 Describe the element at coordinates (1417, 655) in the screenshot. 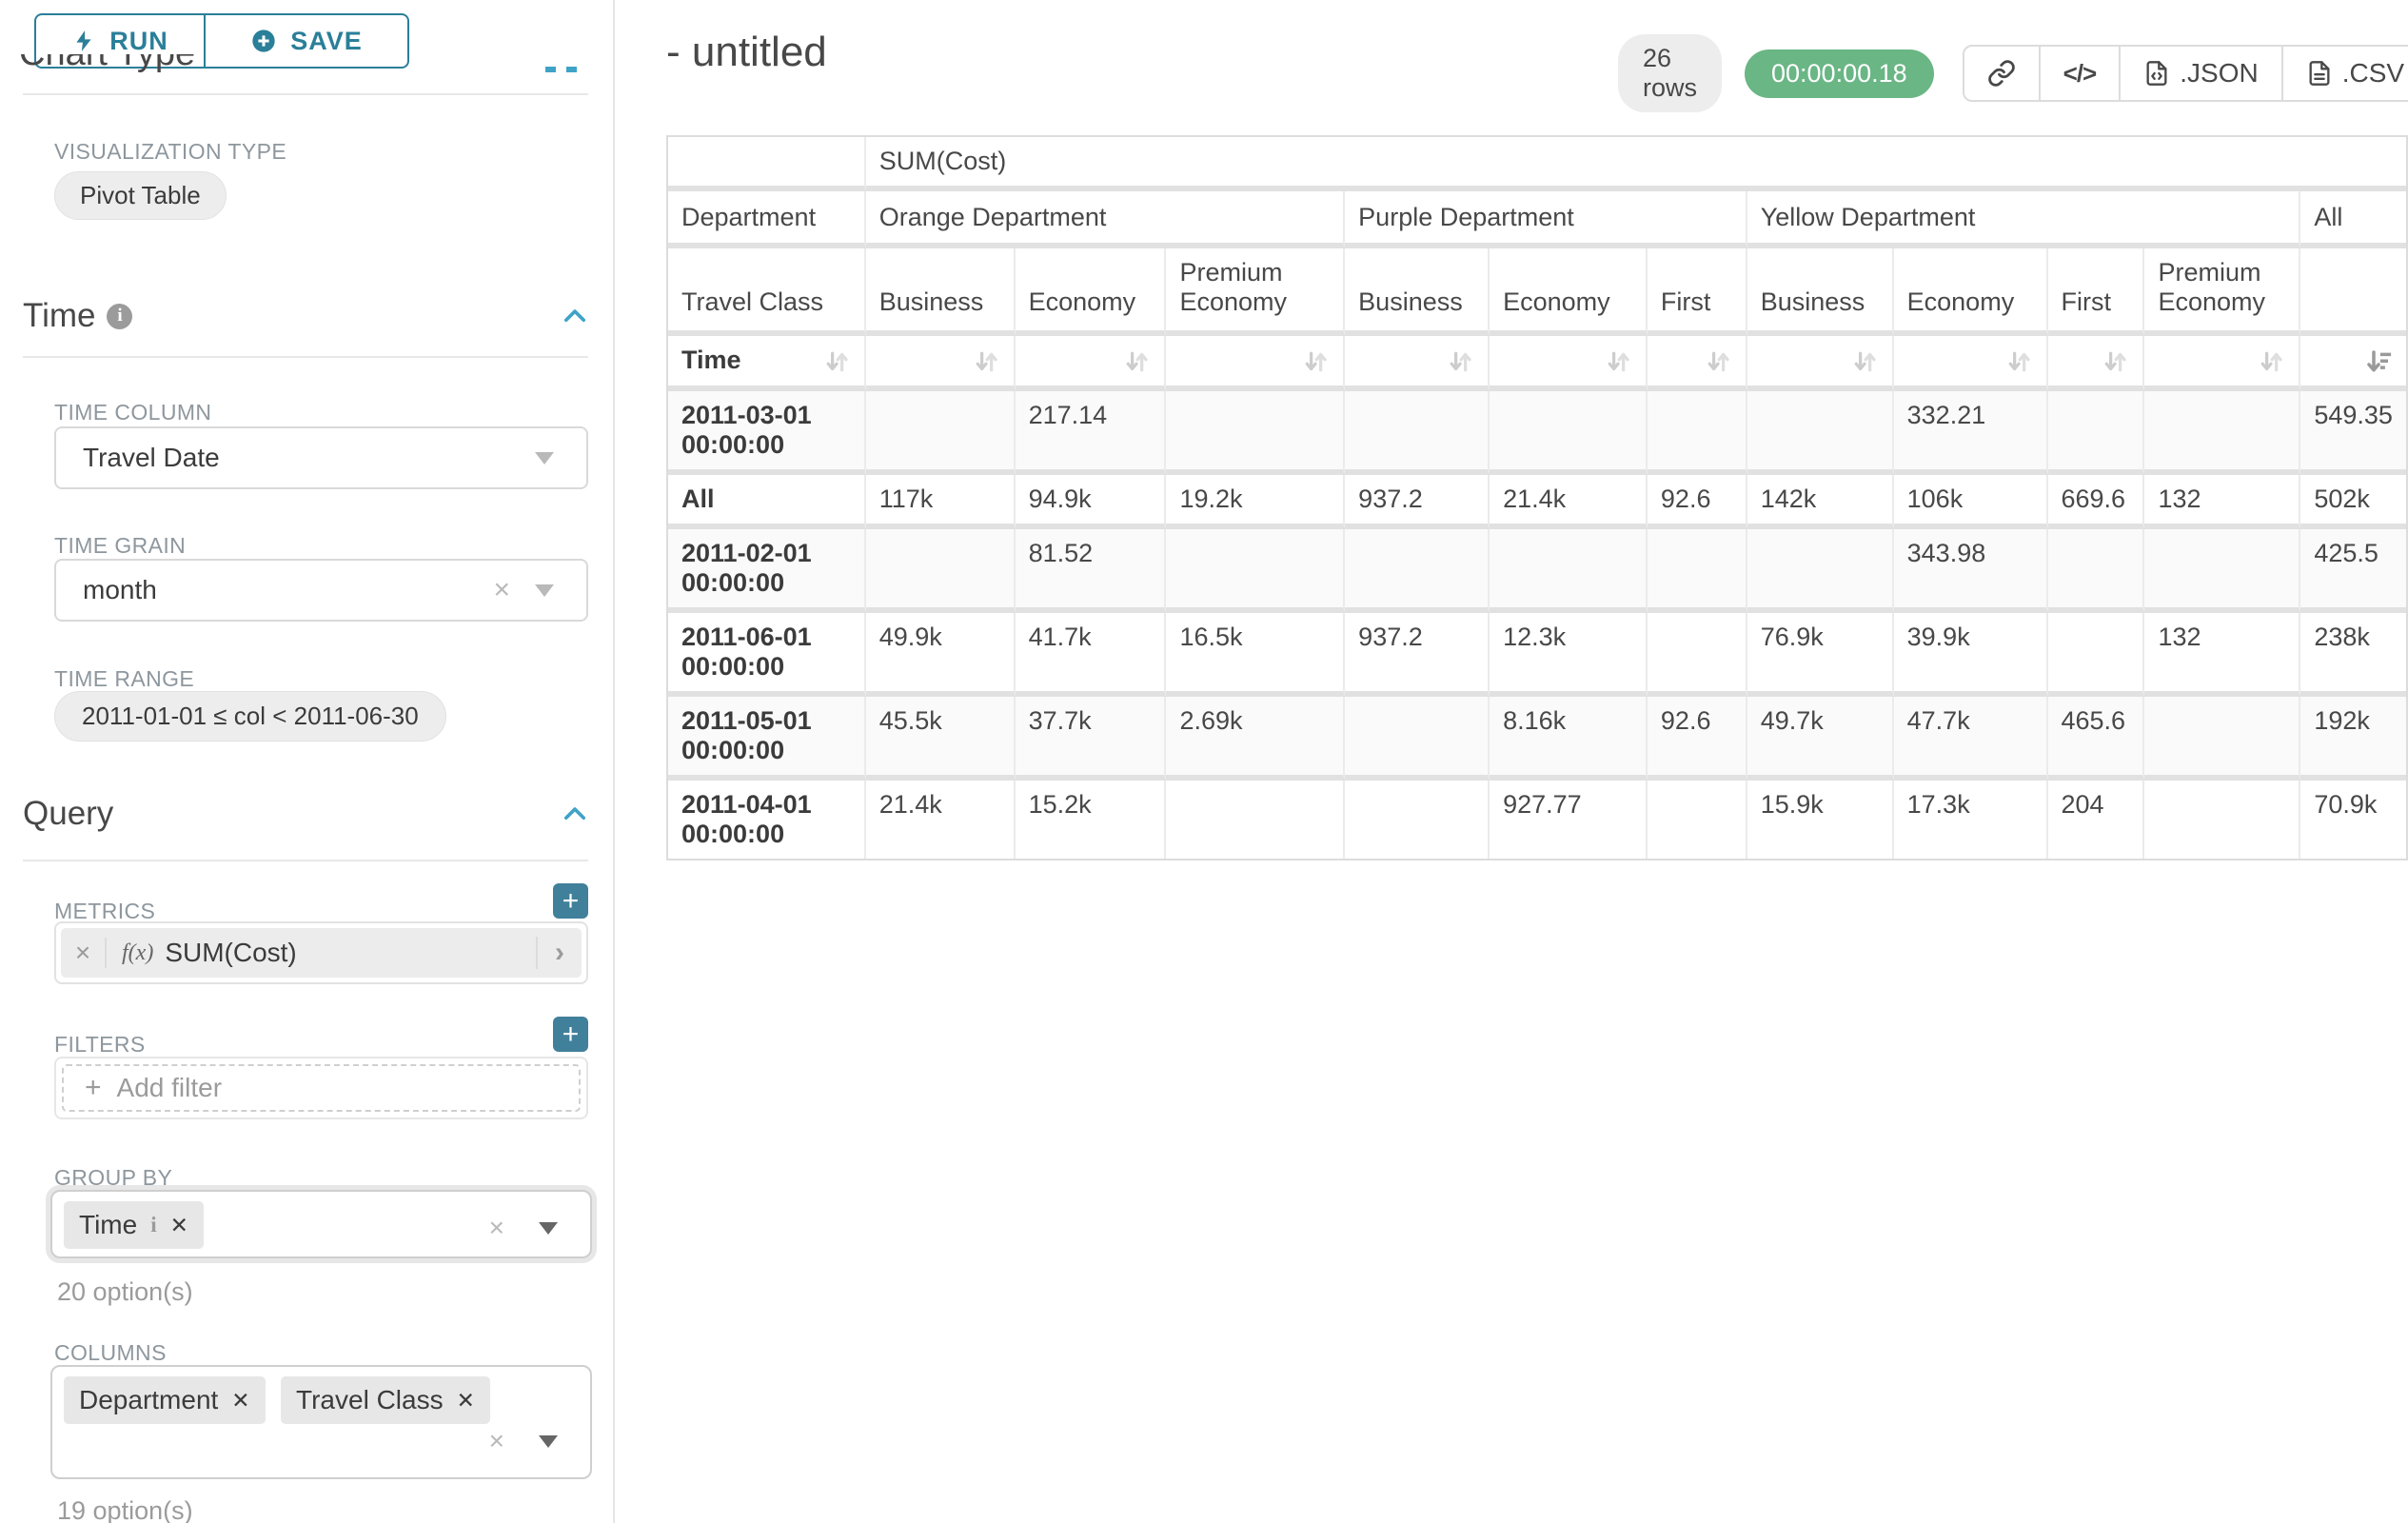

I see `pivot-cell: 937.2` at that location.